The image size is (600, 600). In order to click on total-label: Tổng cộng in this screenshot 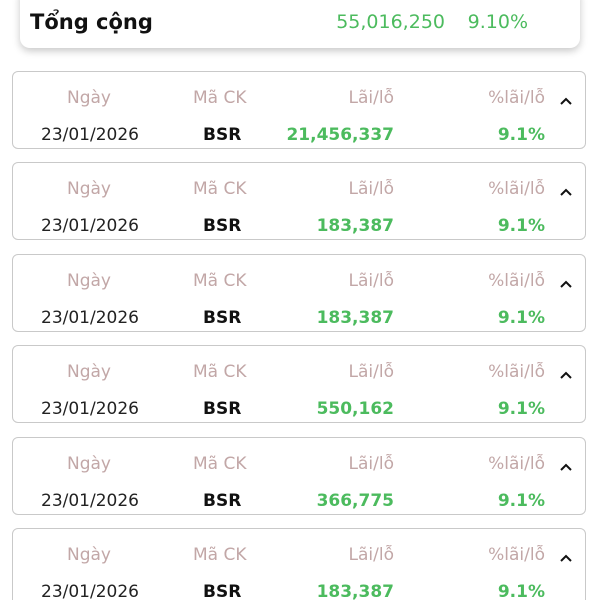, I will do `click(91, 22)`.